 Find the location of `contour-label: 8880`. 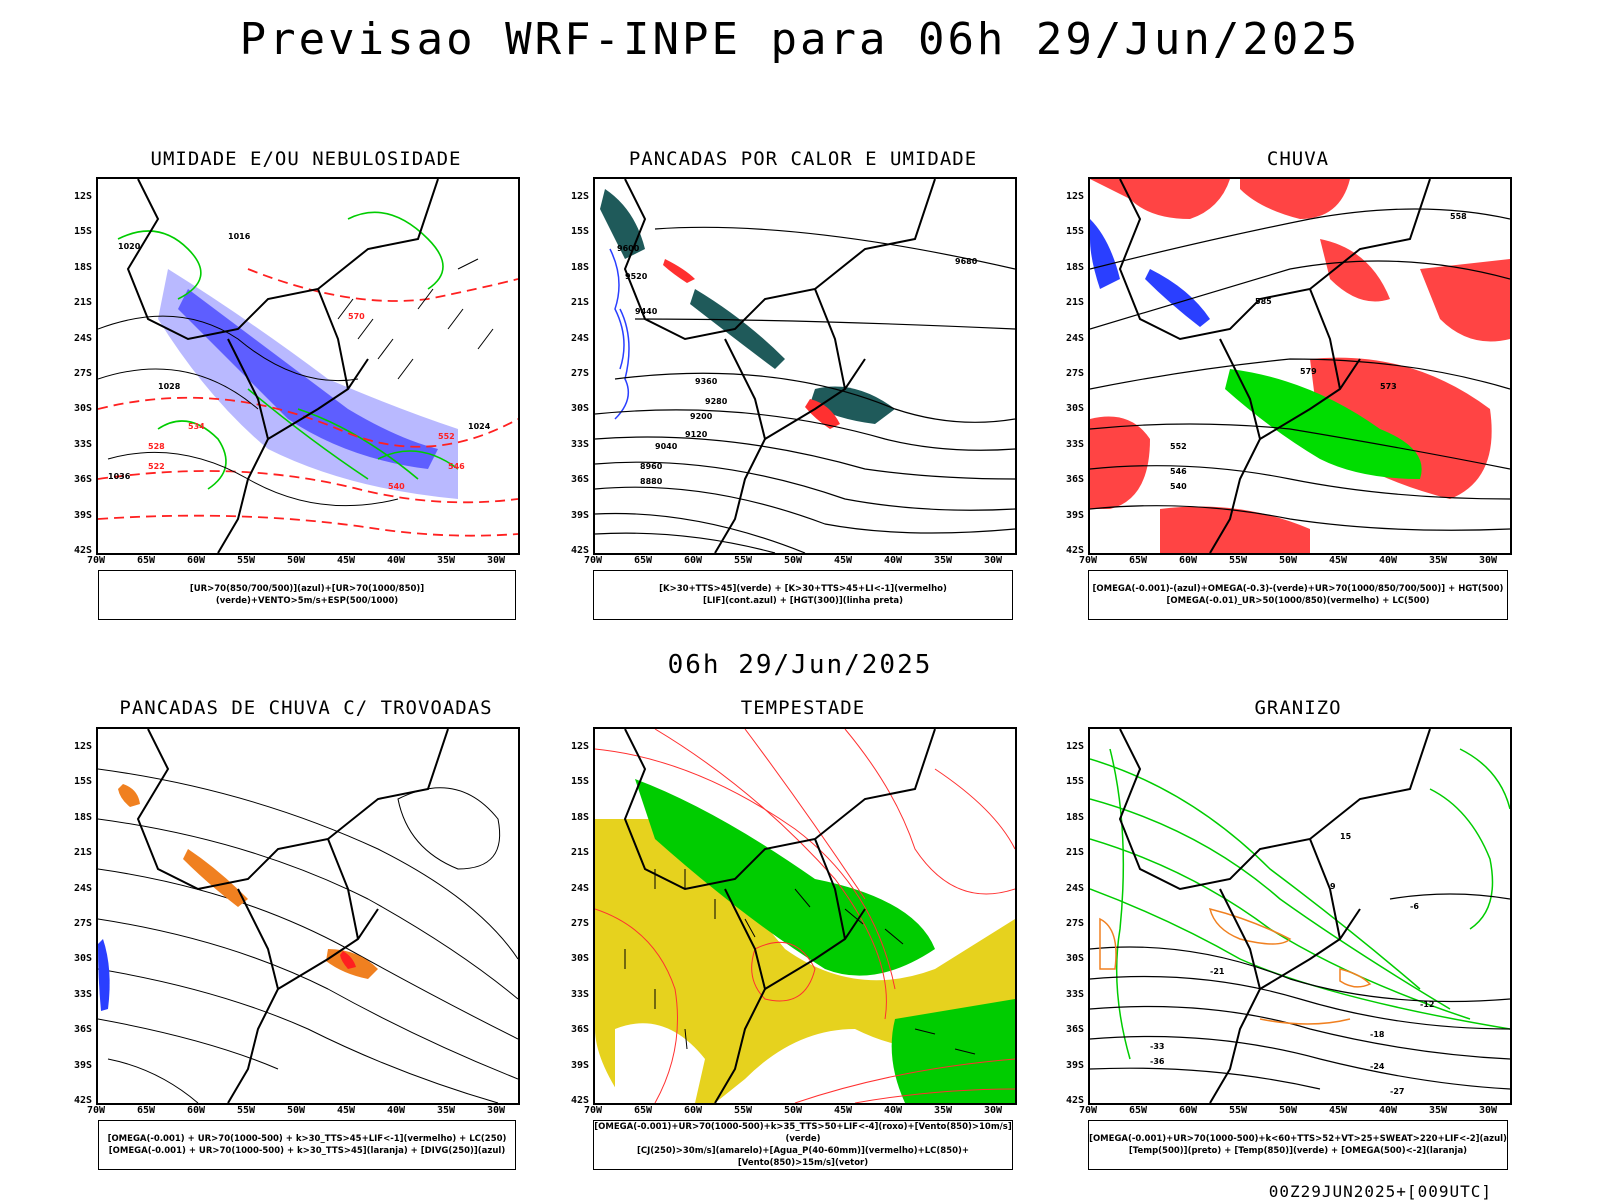

contour-label: 8880 is located at coordinates (651, 481).